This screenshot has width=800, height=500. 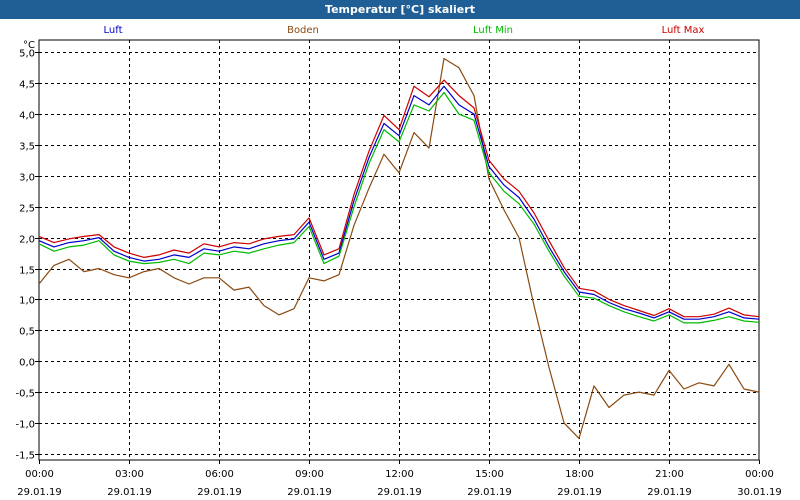 What do you see at coordinates (27, 301) in the screenshot?
I see `y-tick-label: 1,0` at bounding box center [27, 301].